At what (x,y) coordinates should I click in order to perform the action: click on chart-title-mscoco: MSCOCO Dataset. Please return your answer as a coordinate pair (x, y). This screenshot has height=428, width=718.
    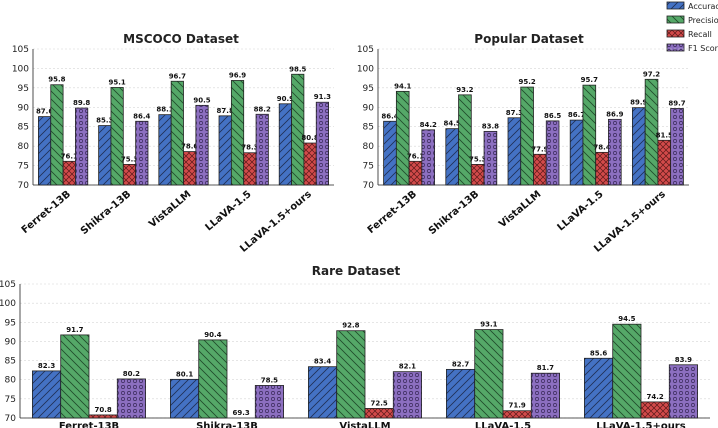
    Looking at the image, I should click on (181, 39).